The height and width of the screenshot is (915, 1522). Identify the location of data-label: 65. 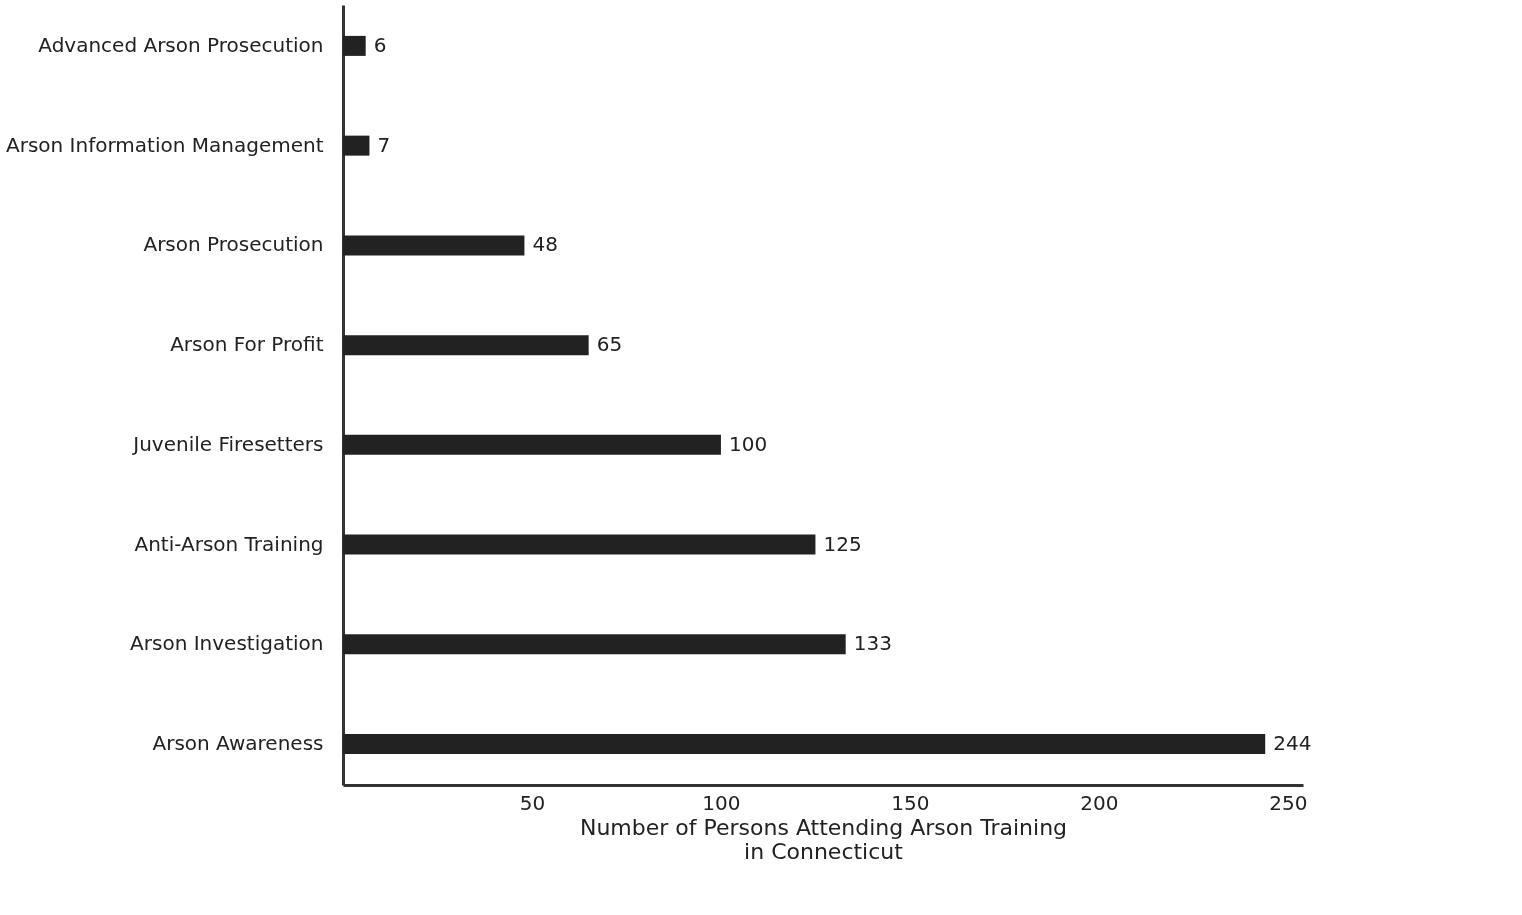
(609, 344).